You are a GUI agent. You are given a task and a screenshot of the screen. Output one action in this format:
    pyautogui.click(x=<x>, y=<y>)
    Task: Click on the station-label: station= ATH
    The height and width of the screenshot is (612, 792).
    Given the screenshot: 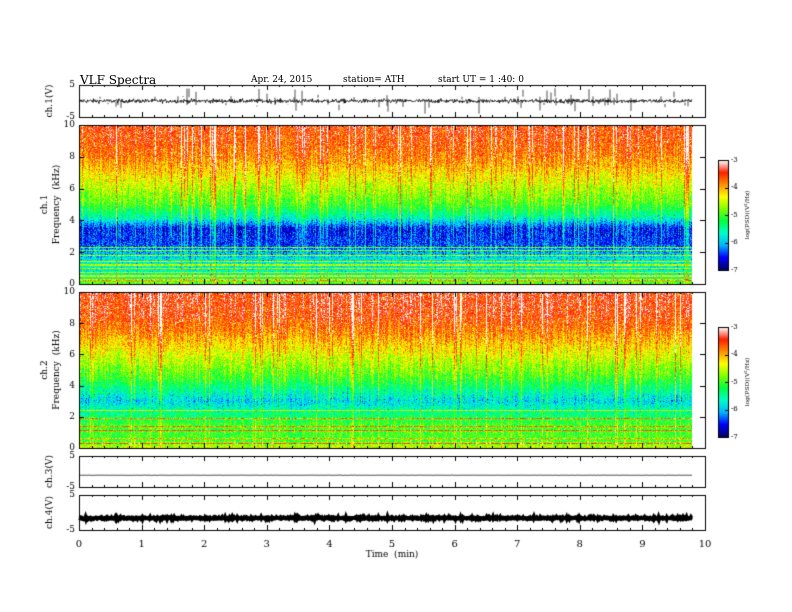 What is the action you would take?
    pyautogui.click(x=374, y=80)
    